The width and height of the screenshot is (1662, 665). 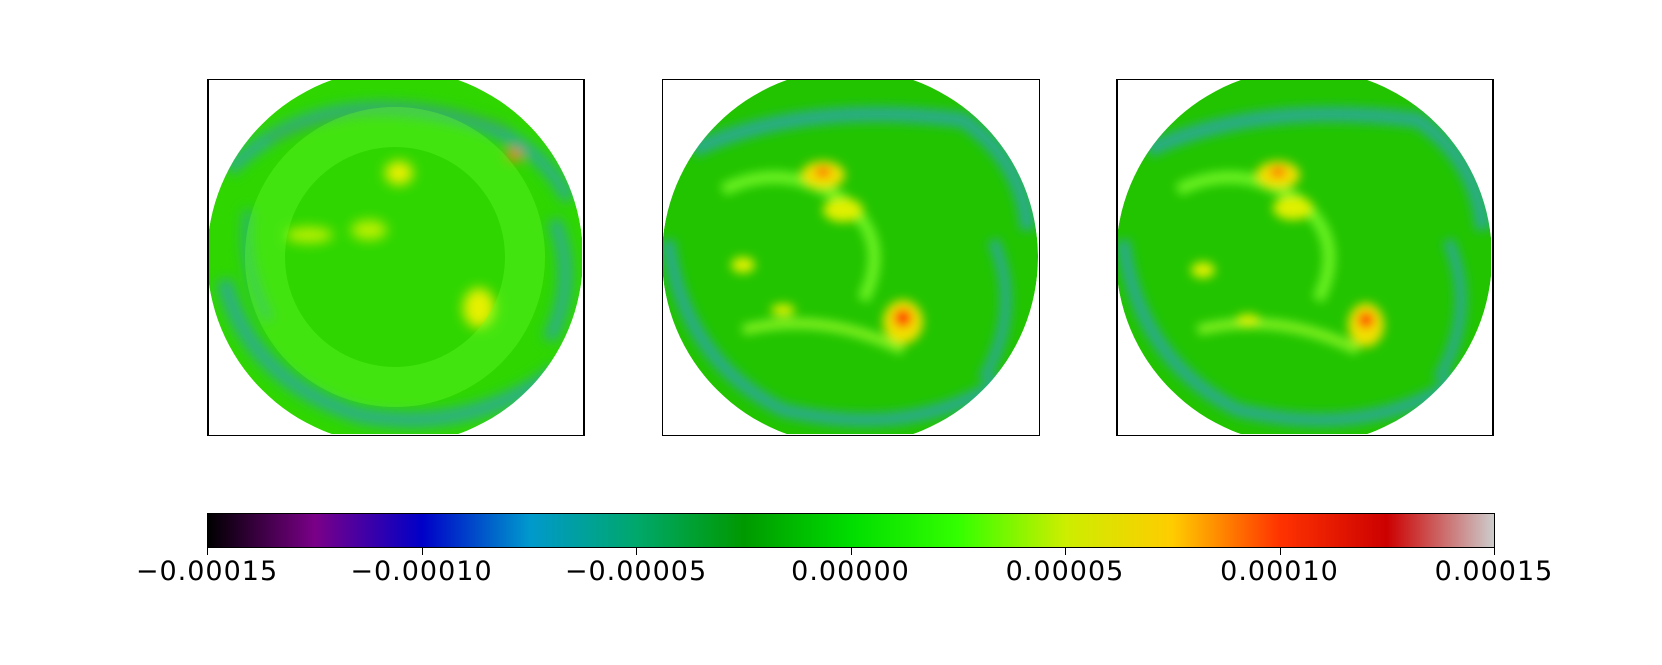 What do you see at coordinates (1494, 571) in the screenshot?
I see `colorbar-tick-label: 0.00015` at bounding box center [1494, 571].